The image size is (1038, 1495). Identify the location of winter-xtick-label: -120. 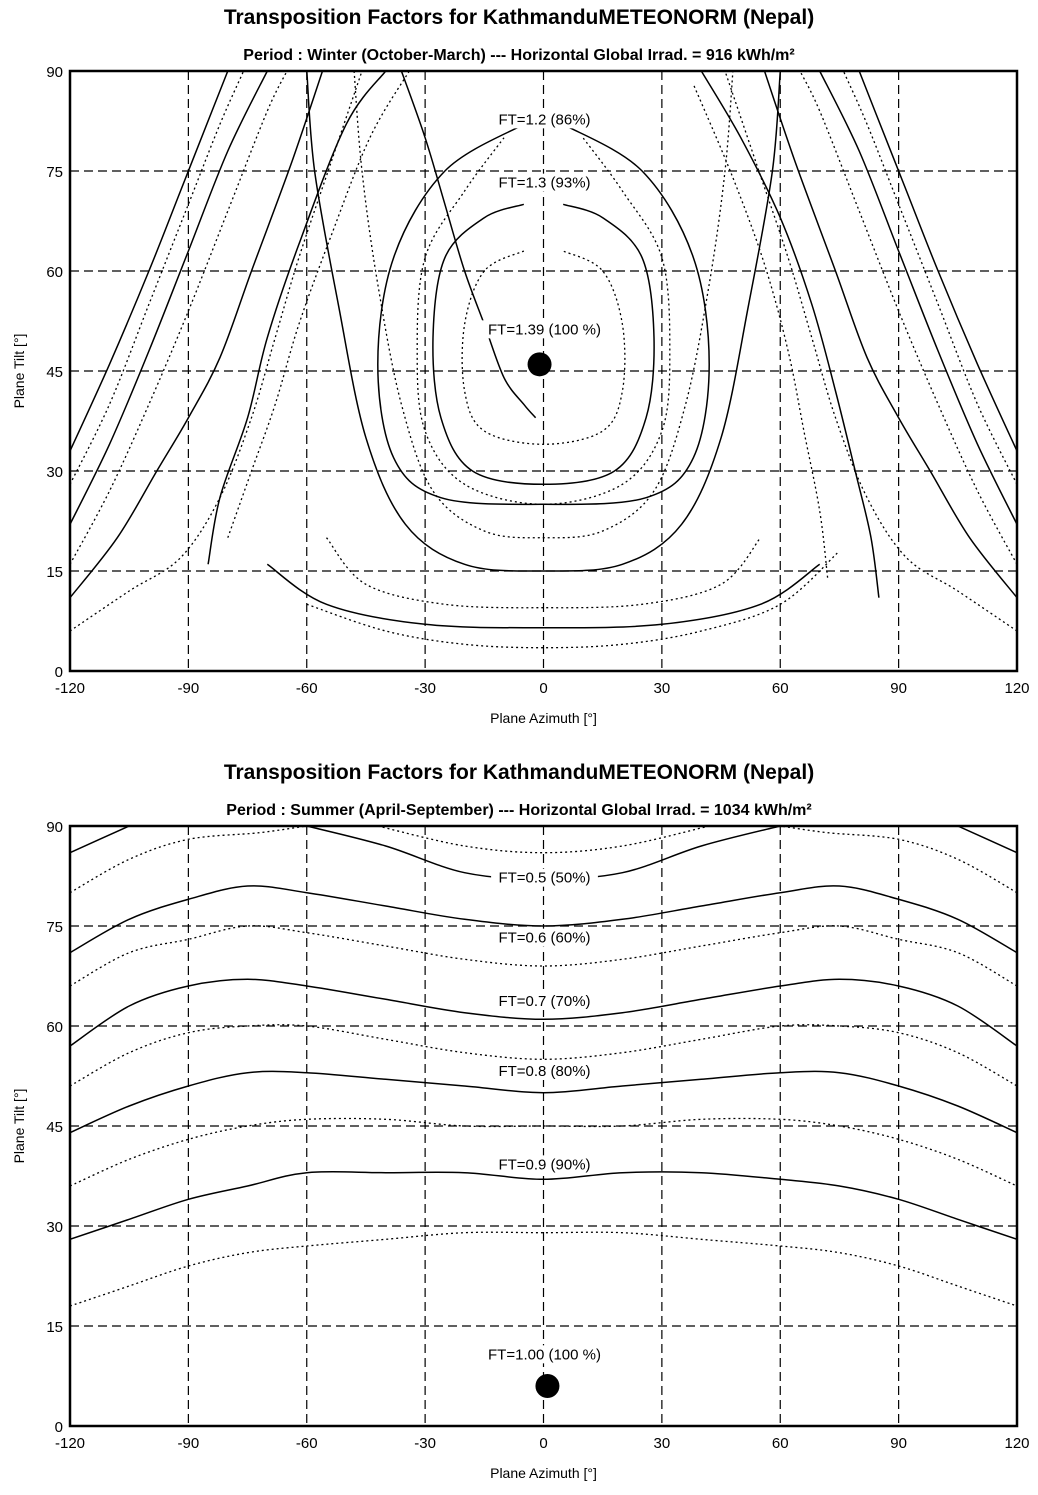
(70, 688).